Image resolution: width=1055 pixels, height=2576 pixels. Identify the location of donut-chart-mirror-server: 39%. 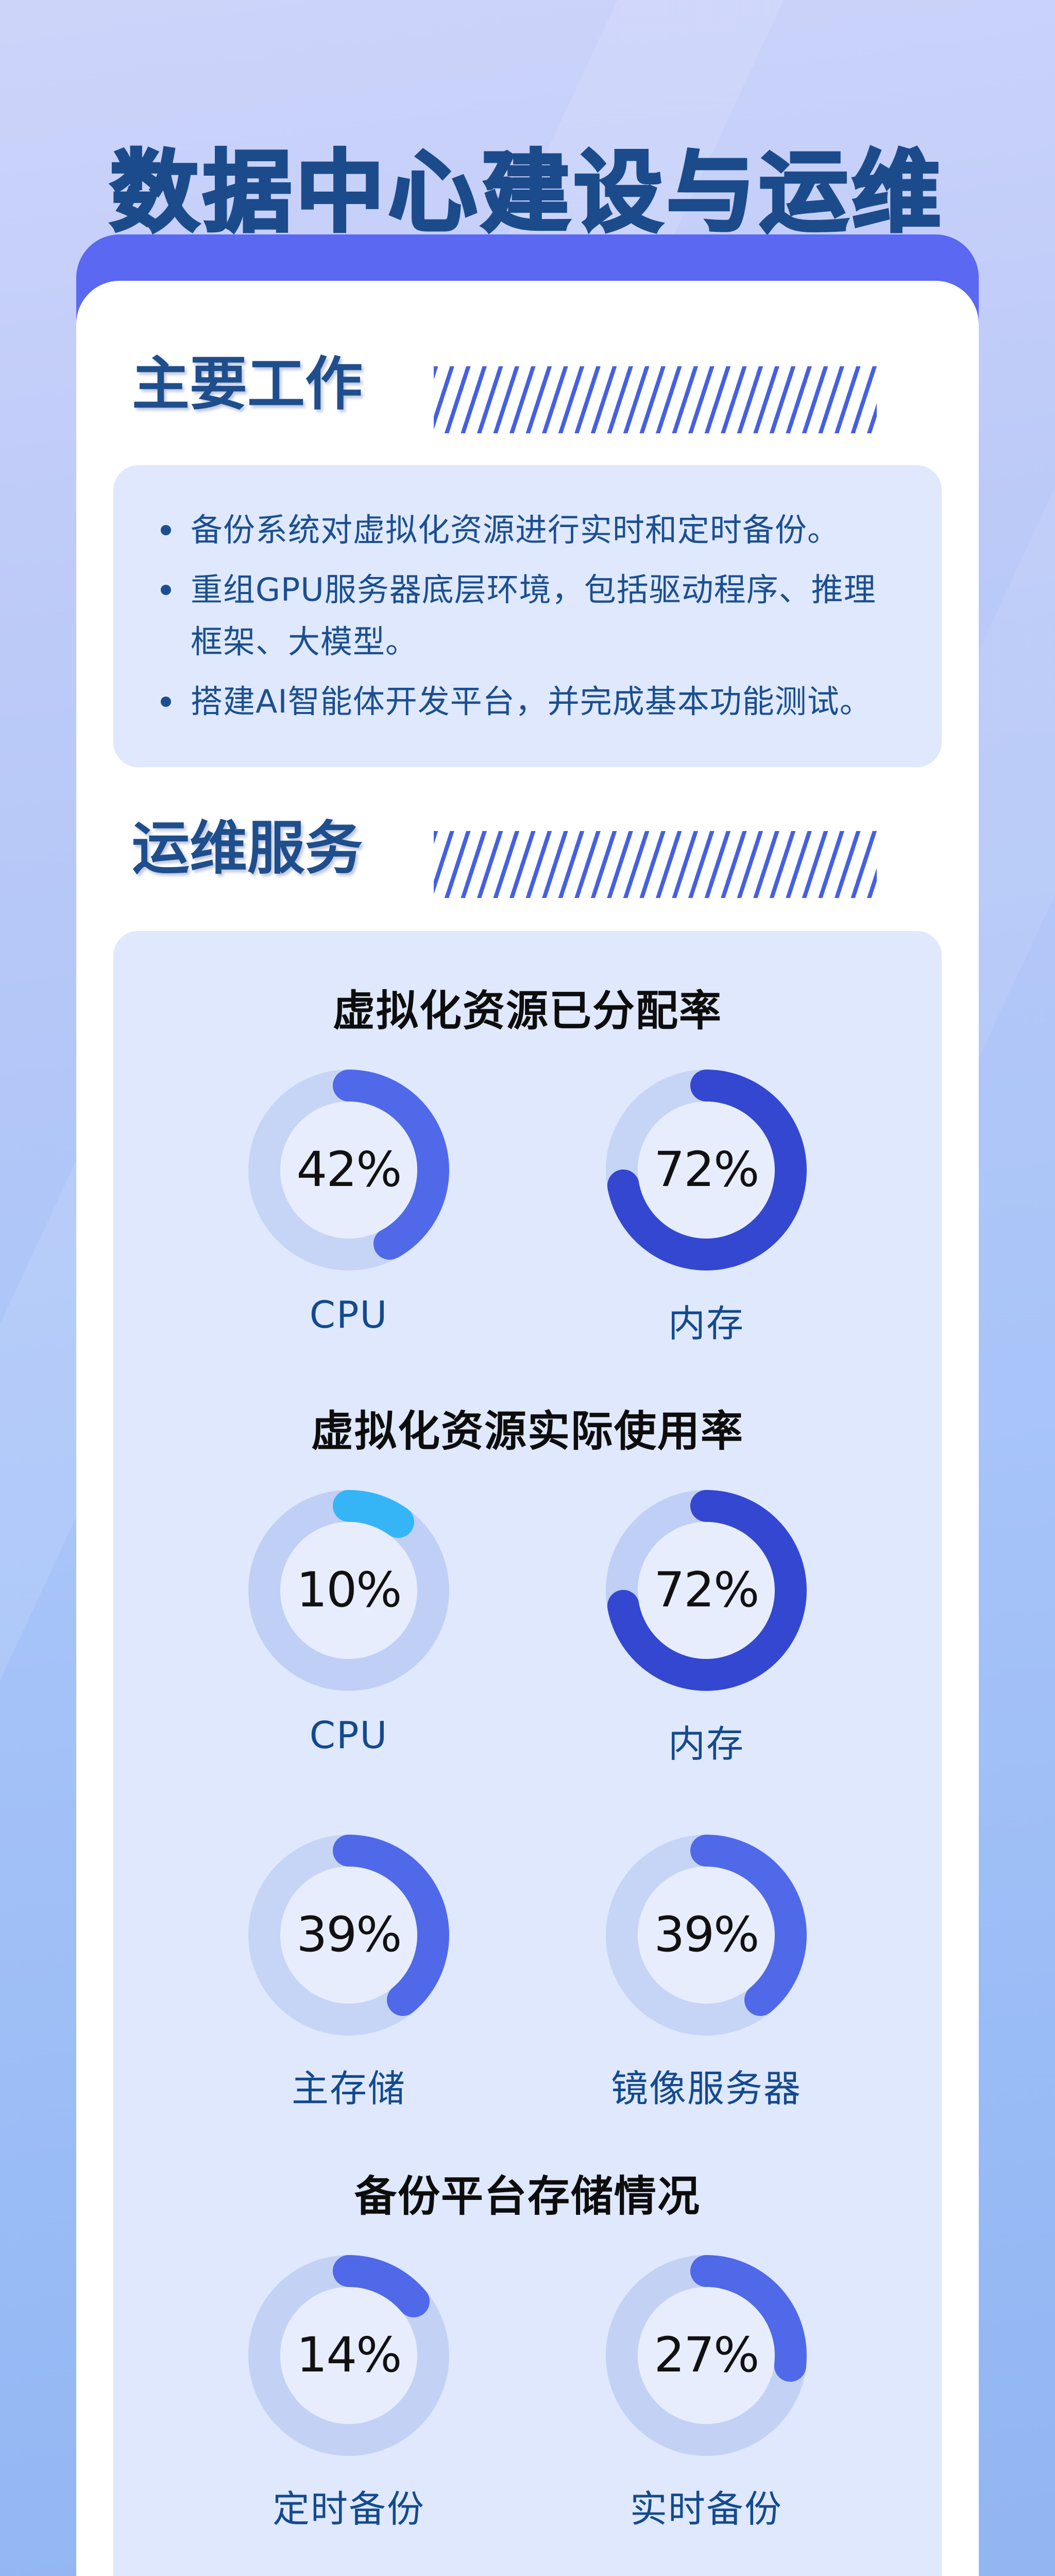
(706, 1935).